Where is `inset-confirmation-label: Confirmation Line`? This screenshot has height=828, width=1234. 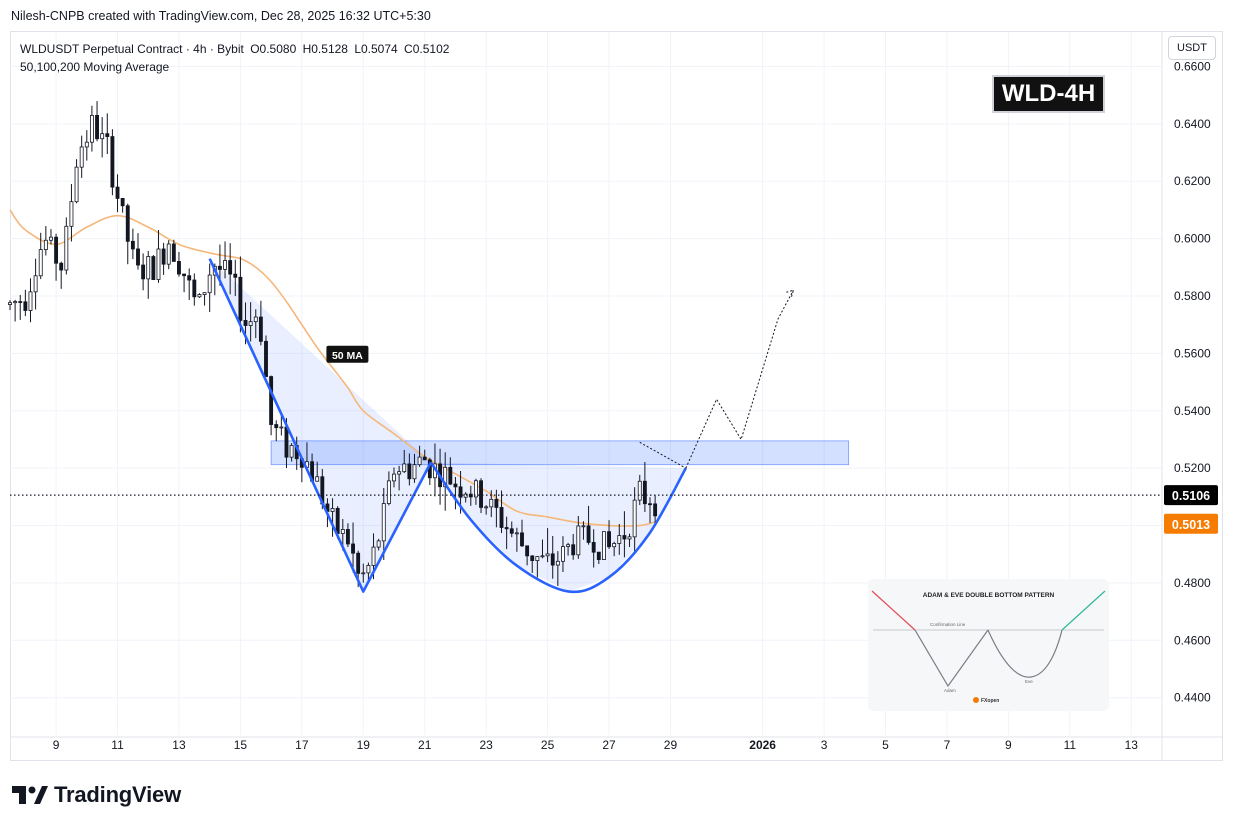
inset-confirmation-label: Confirmation Line is located at coordinates (948, 624).